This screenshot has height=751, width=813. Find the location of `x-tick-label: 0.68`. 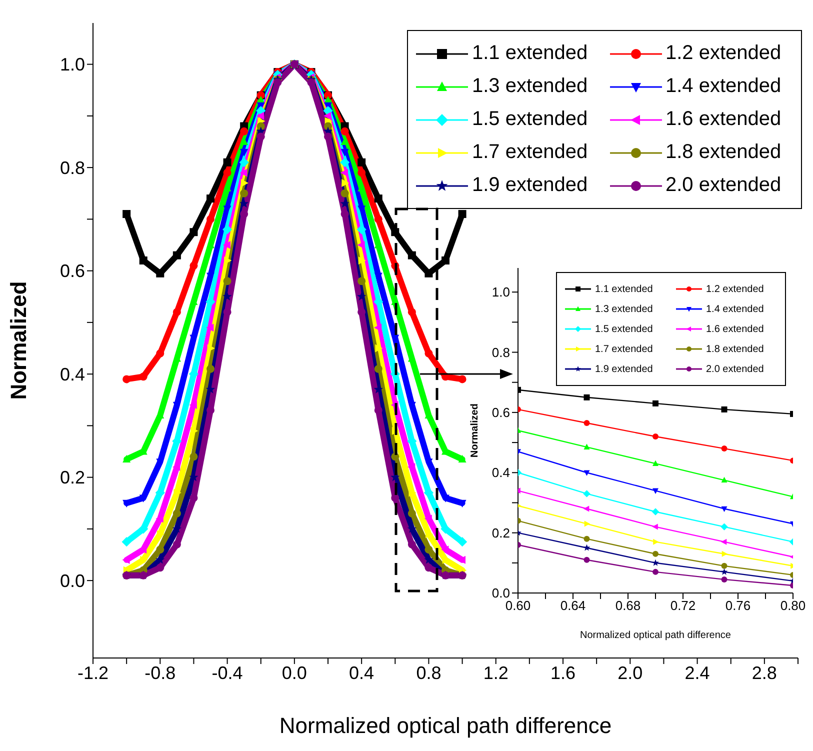

x-tick-label: 0.68 is located at coordinates (628, 606).